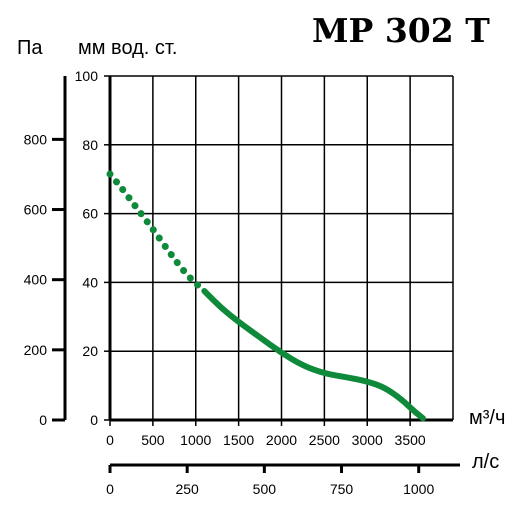 The image size is (532, 508). Describe the element at coordinates (418, 489) in the screenshot. I see `tick-label-ls: 1000` at that location.